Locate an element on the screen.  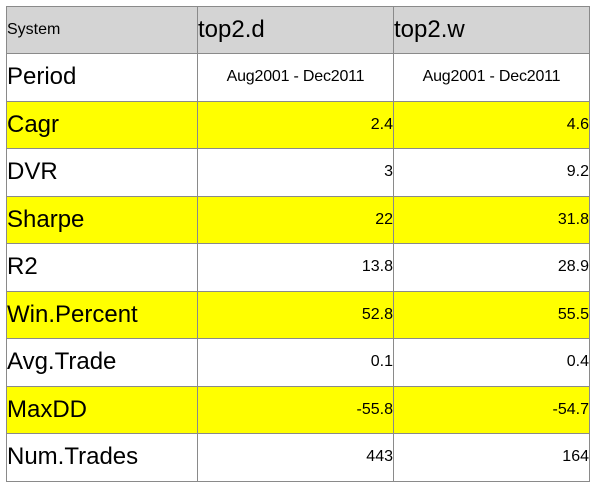
cell-maxdd-top2-d: -55.8 is located at coordinates (295, 409).